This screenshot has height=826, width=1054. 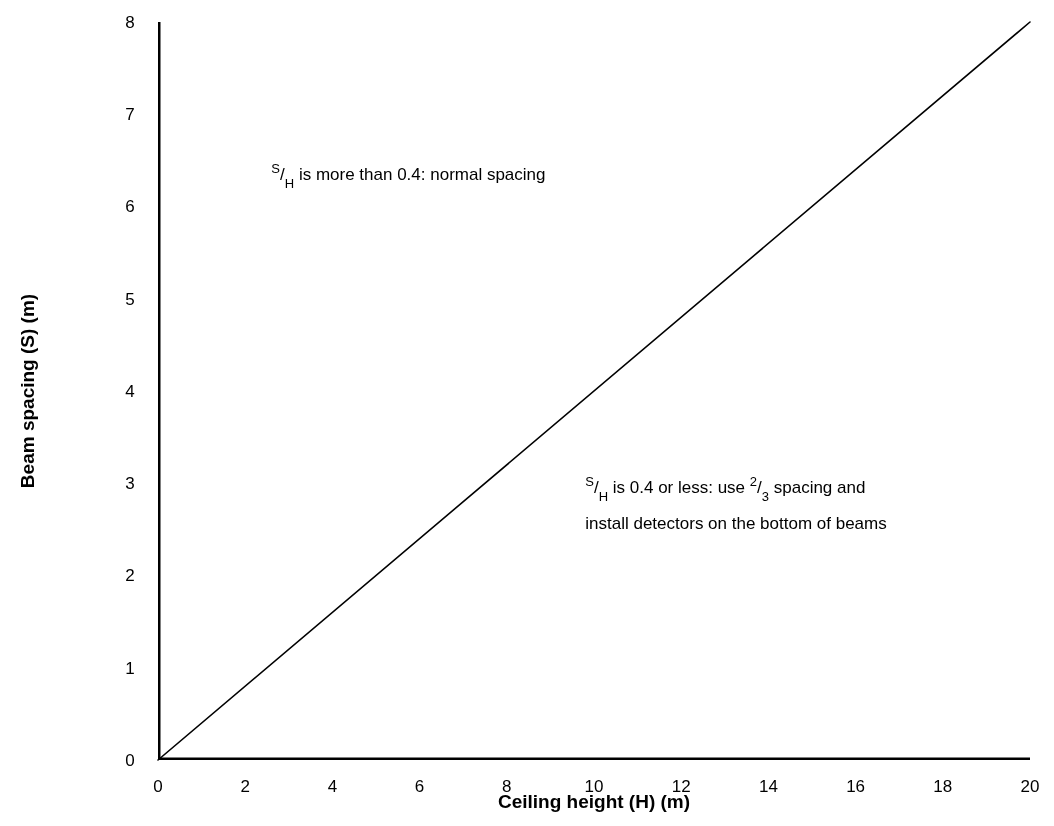 I want to click on text: $^{S}$/$_{H}$ is 0.4 or less: use $^{2}$/$_{3}$ spacing and install detectors on the bottom of beams, so click(x=736, y=503).